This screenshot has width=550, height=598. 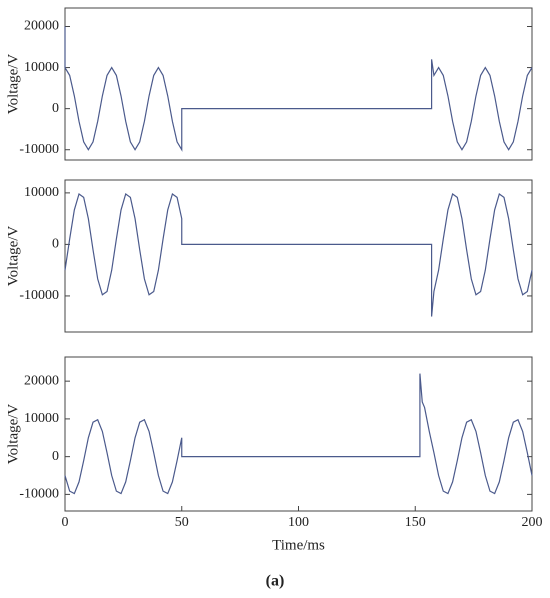 I want to click on x-tick-label: 150, so click(x=415, y=522).